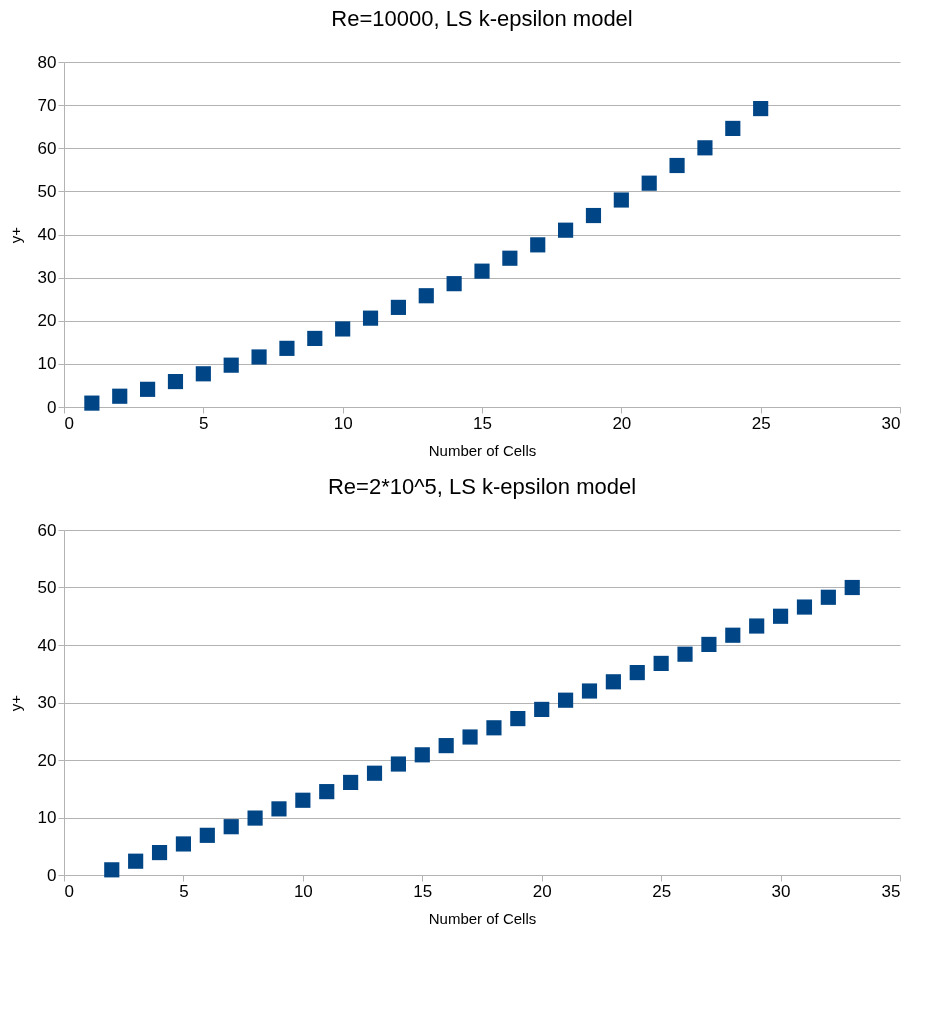 The width and height of the screenshot is (942, 1010). I want to click on y-tick-label: 70, so click(47, 105).